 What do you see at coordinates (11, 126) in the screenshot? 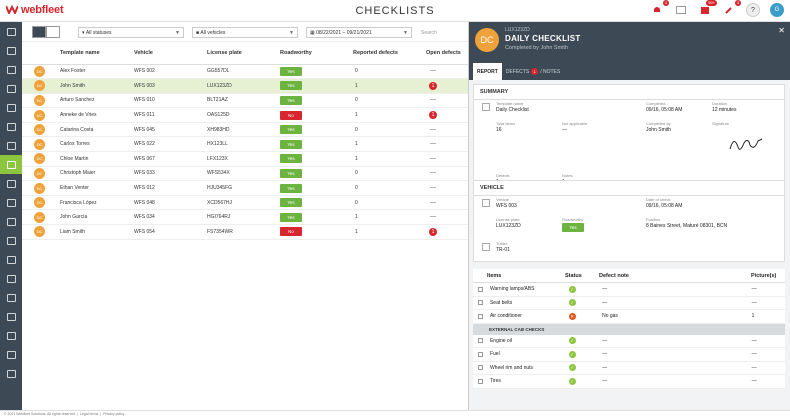
I see `sidebar-item-alerts` at bounding box center [11, 126].